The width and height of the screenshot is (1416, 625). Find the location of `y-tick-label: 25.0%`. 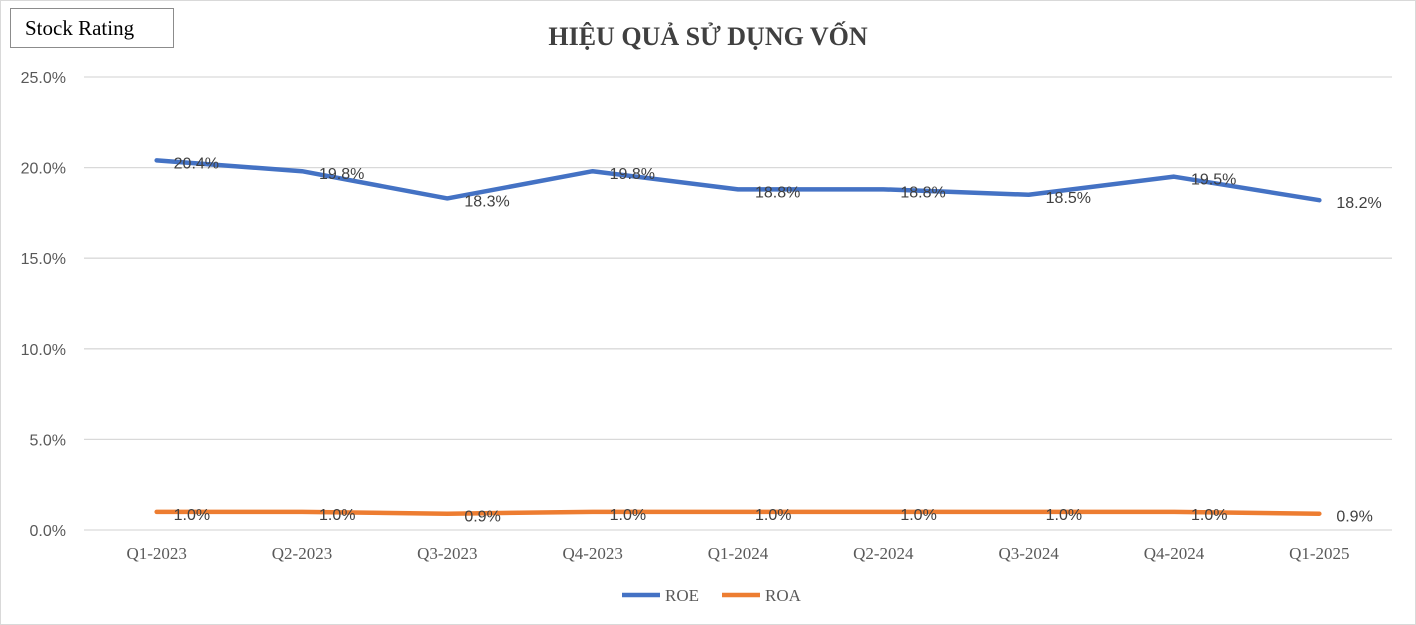

y-tick-label: 25.0% is located at coordinates (43, 78).